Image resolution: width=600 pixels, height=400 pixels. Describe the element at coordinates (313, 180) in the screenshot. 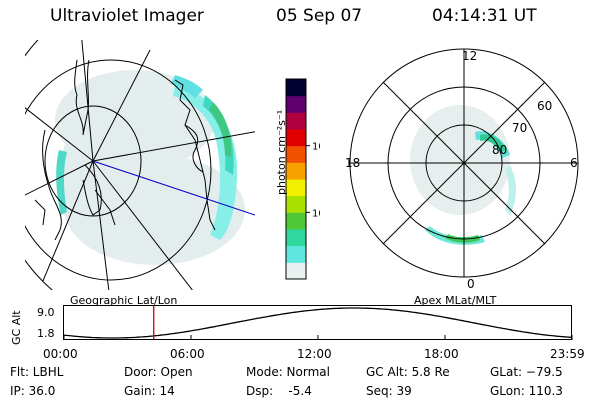

I see `colorbar-ticks: 100 10` at that location.